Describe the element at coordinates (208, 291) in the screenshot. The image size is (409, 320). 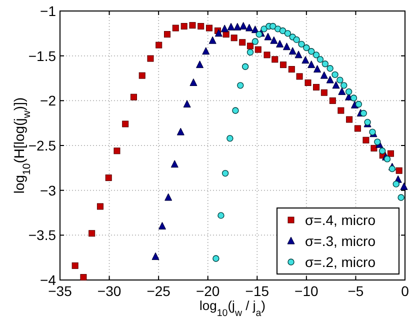
I see `x-tick-label: −20` at that location.